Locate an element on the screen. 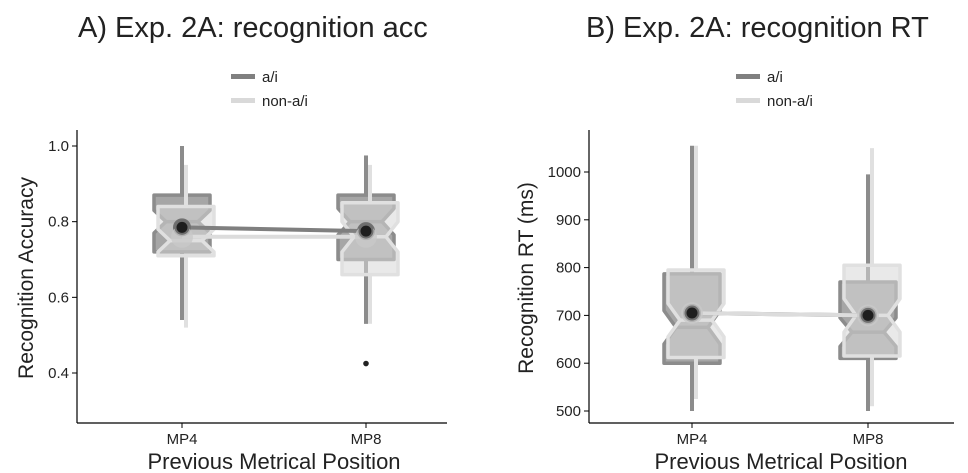  panel-a-x-axis-title: Previous Metrical Position is located at coordinates (273, 461).